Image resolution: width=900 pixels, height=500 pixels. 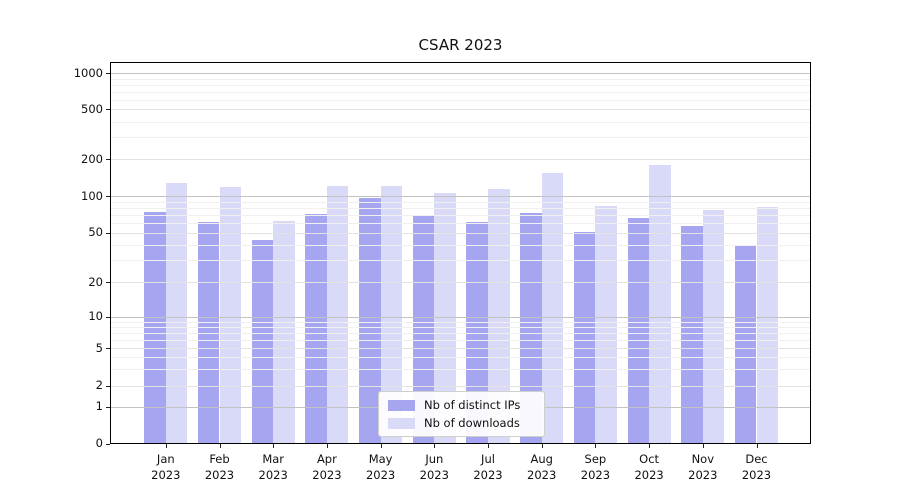 I want to click on x-tick-label: Feb 2023, so click(x=219, y=467).